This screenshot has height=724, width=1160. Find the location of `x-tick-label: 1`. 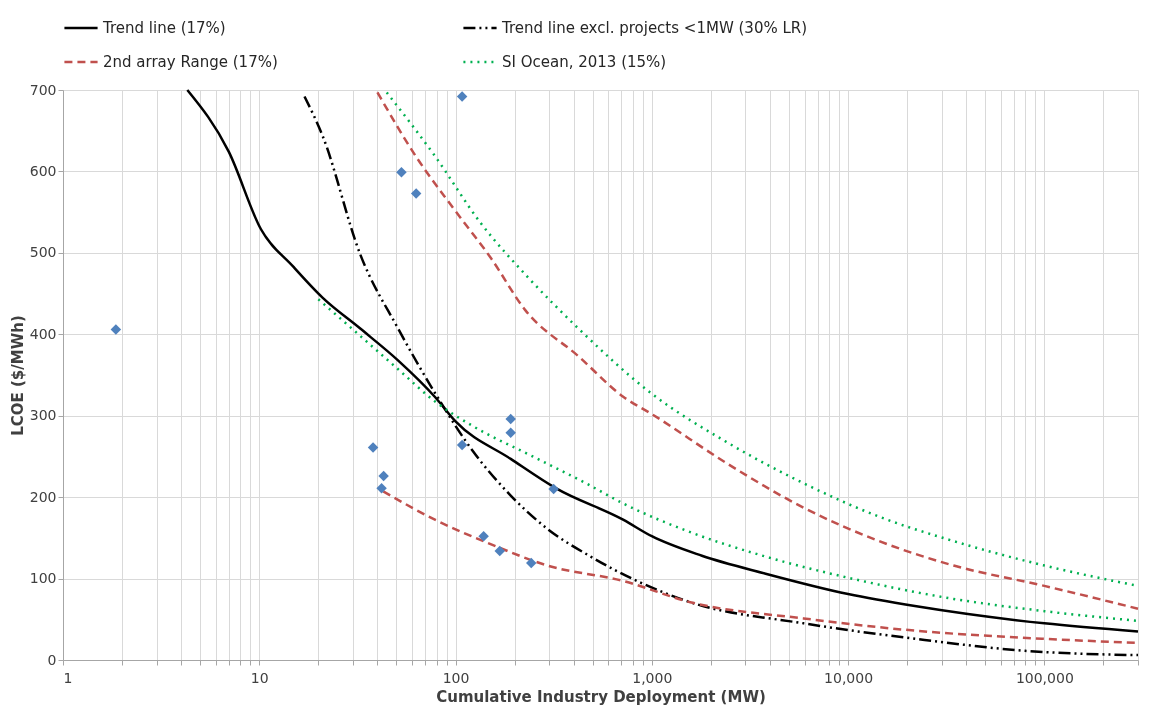

x-tick-label: 1 is located at coordinates (68, 677).